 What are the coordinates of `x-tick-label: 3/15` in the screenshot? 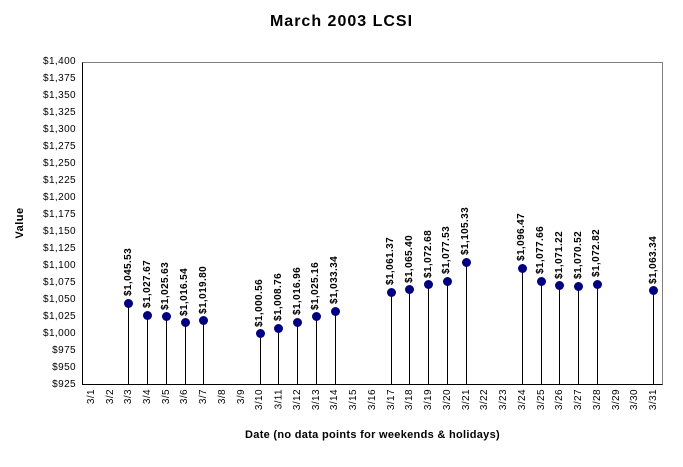 It's located at (354, 400).